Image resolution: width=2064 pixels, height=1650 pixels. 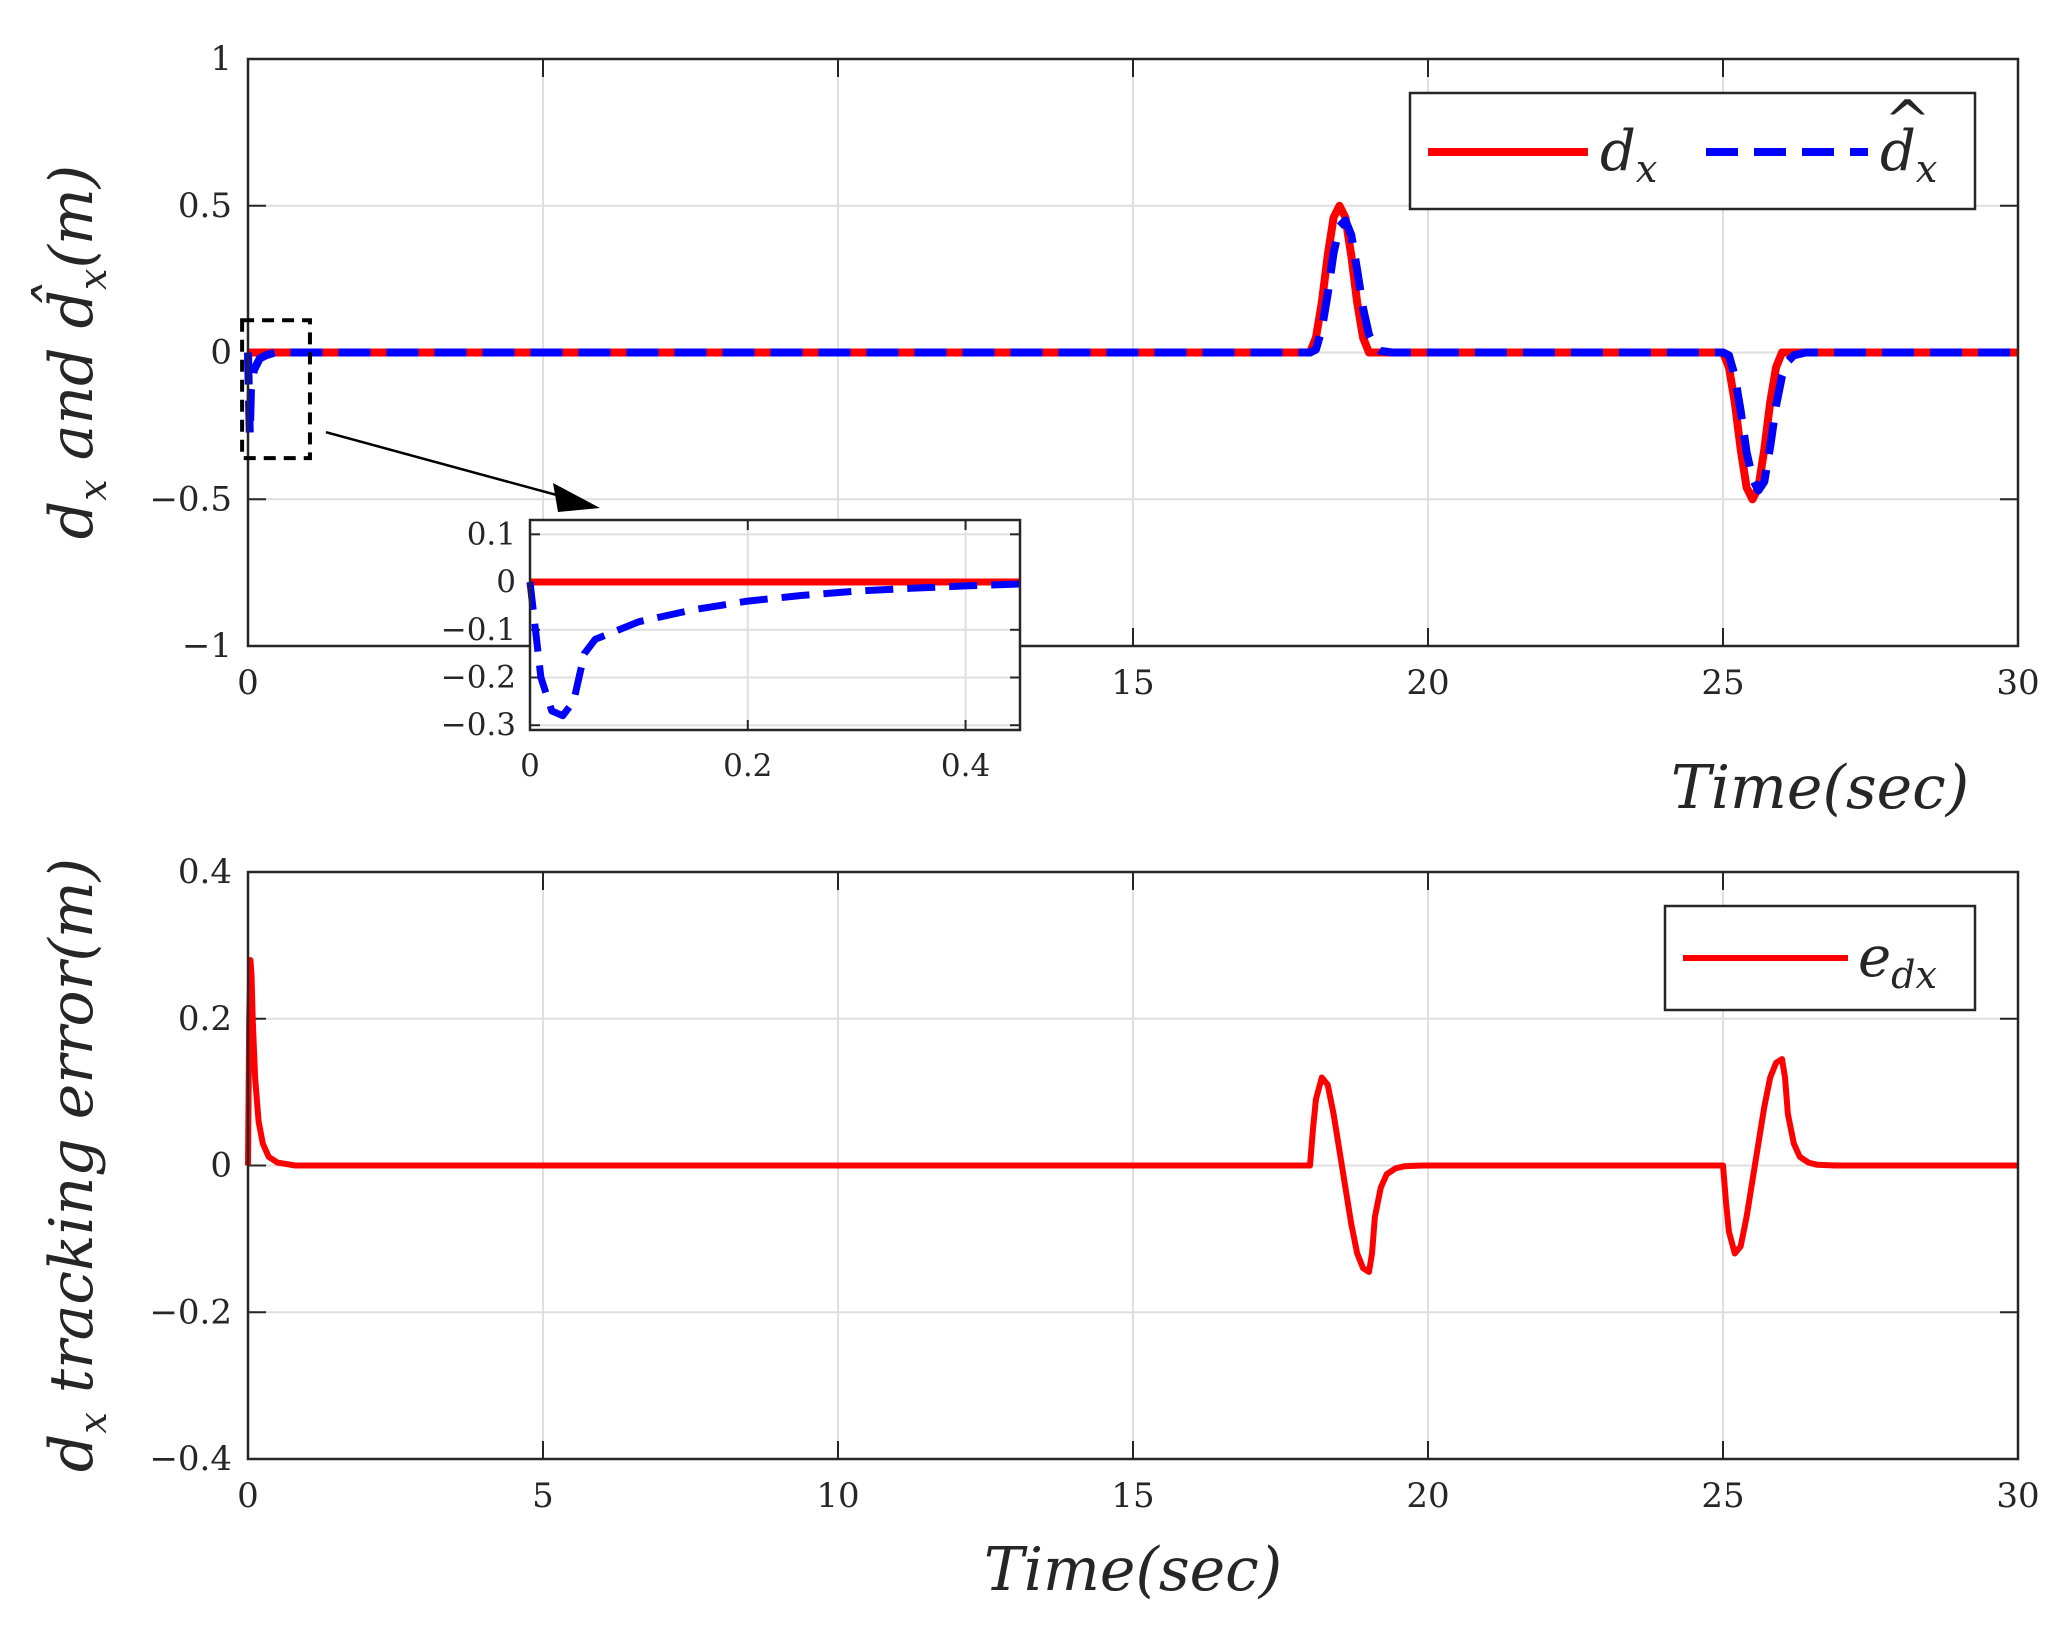 I want to click on inset-ytick-label: 0, so click(x=506, y=582).